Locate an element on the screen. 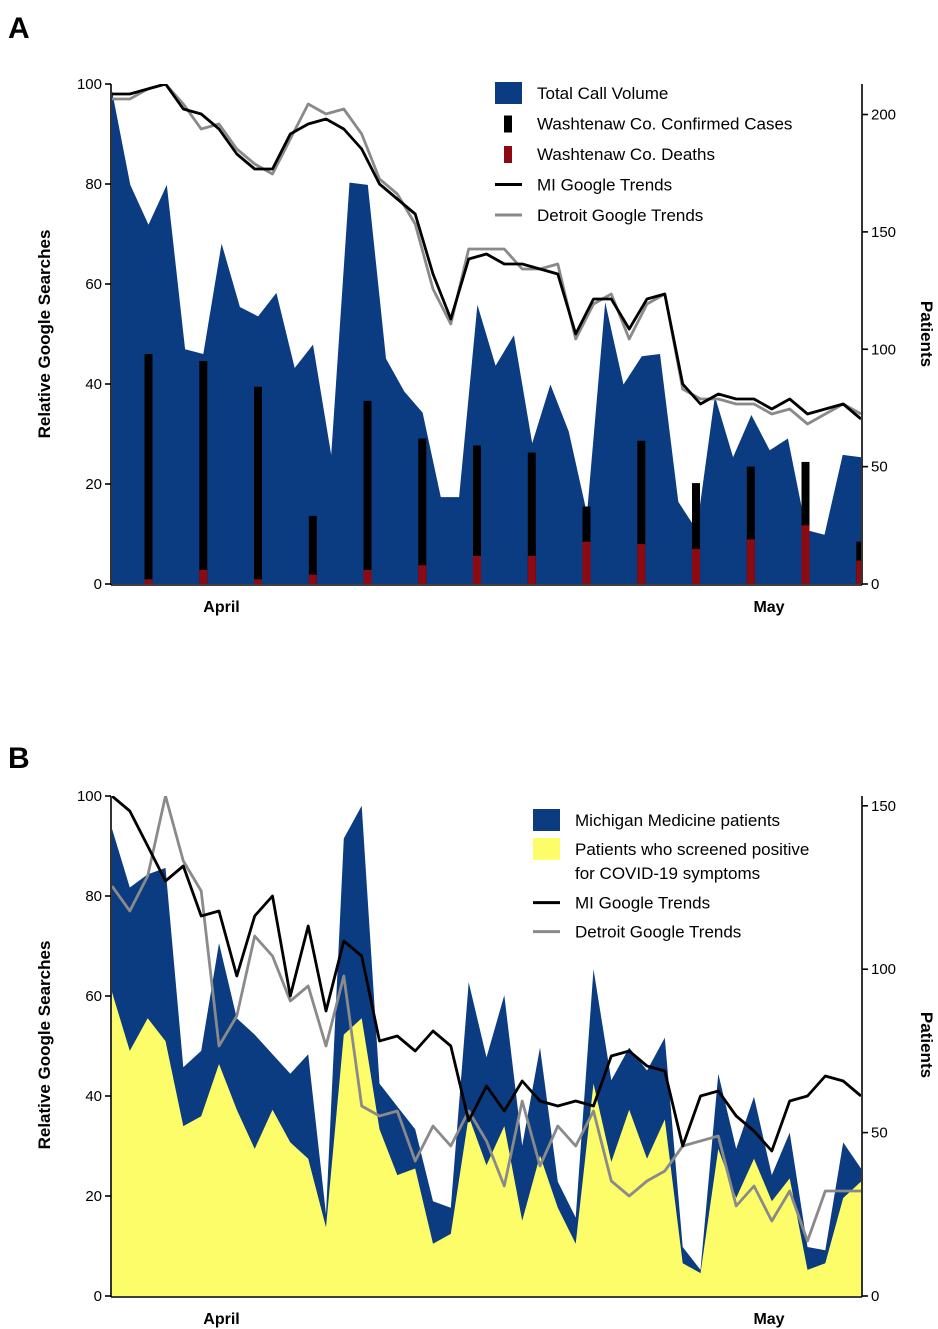  right-y-tick-label: 200 is located at coordinates (883, 115).